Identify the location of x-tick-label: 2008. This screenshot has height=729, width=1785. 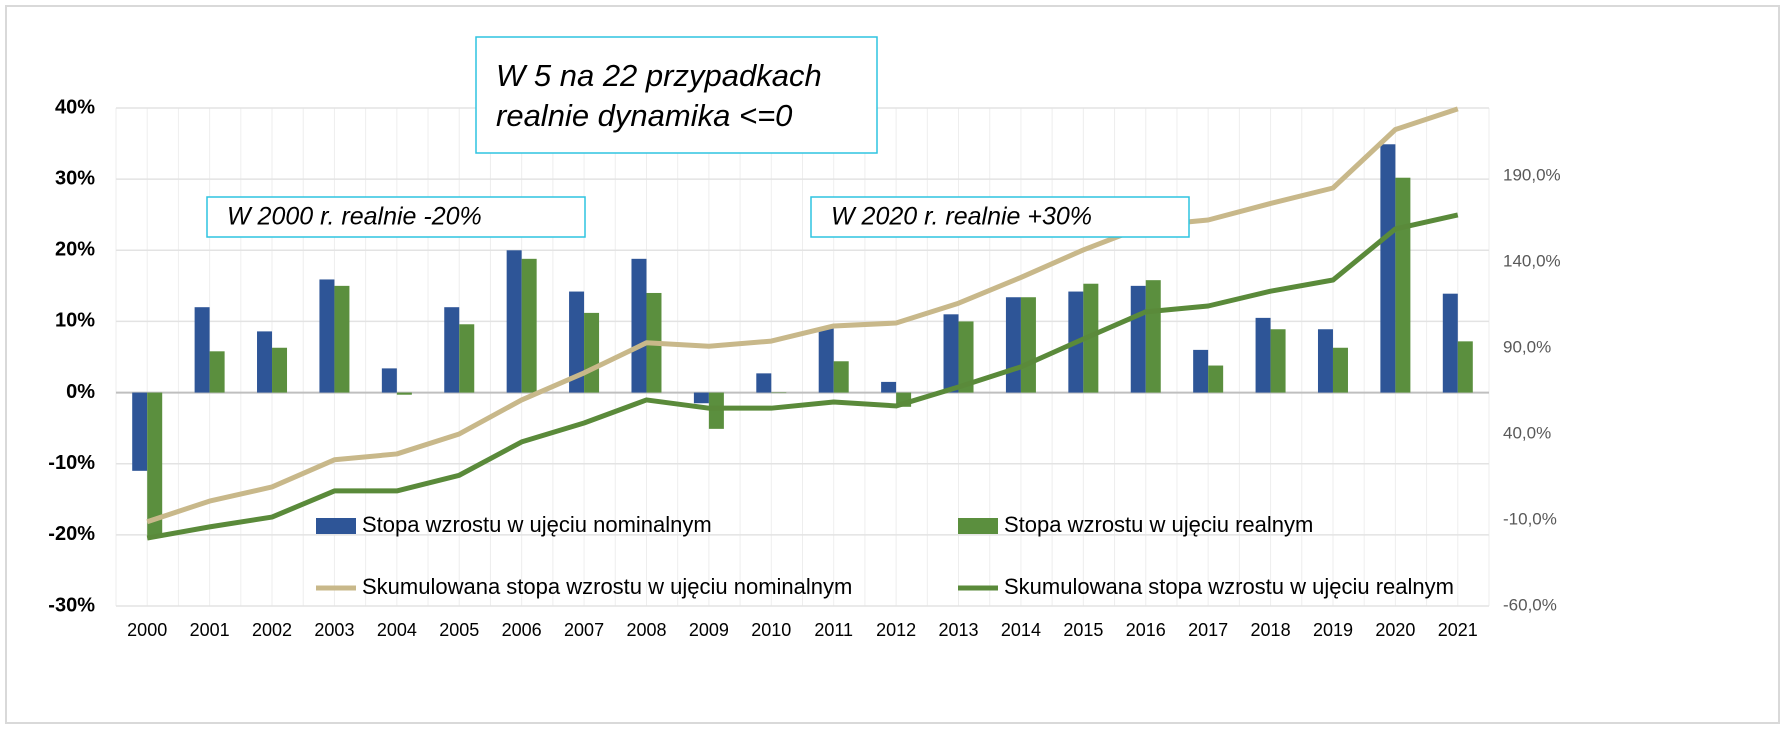
(646, 630).